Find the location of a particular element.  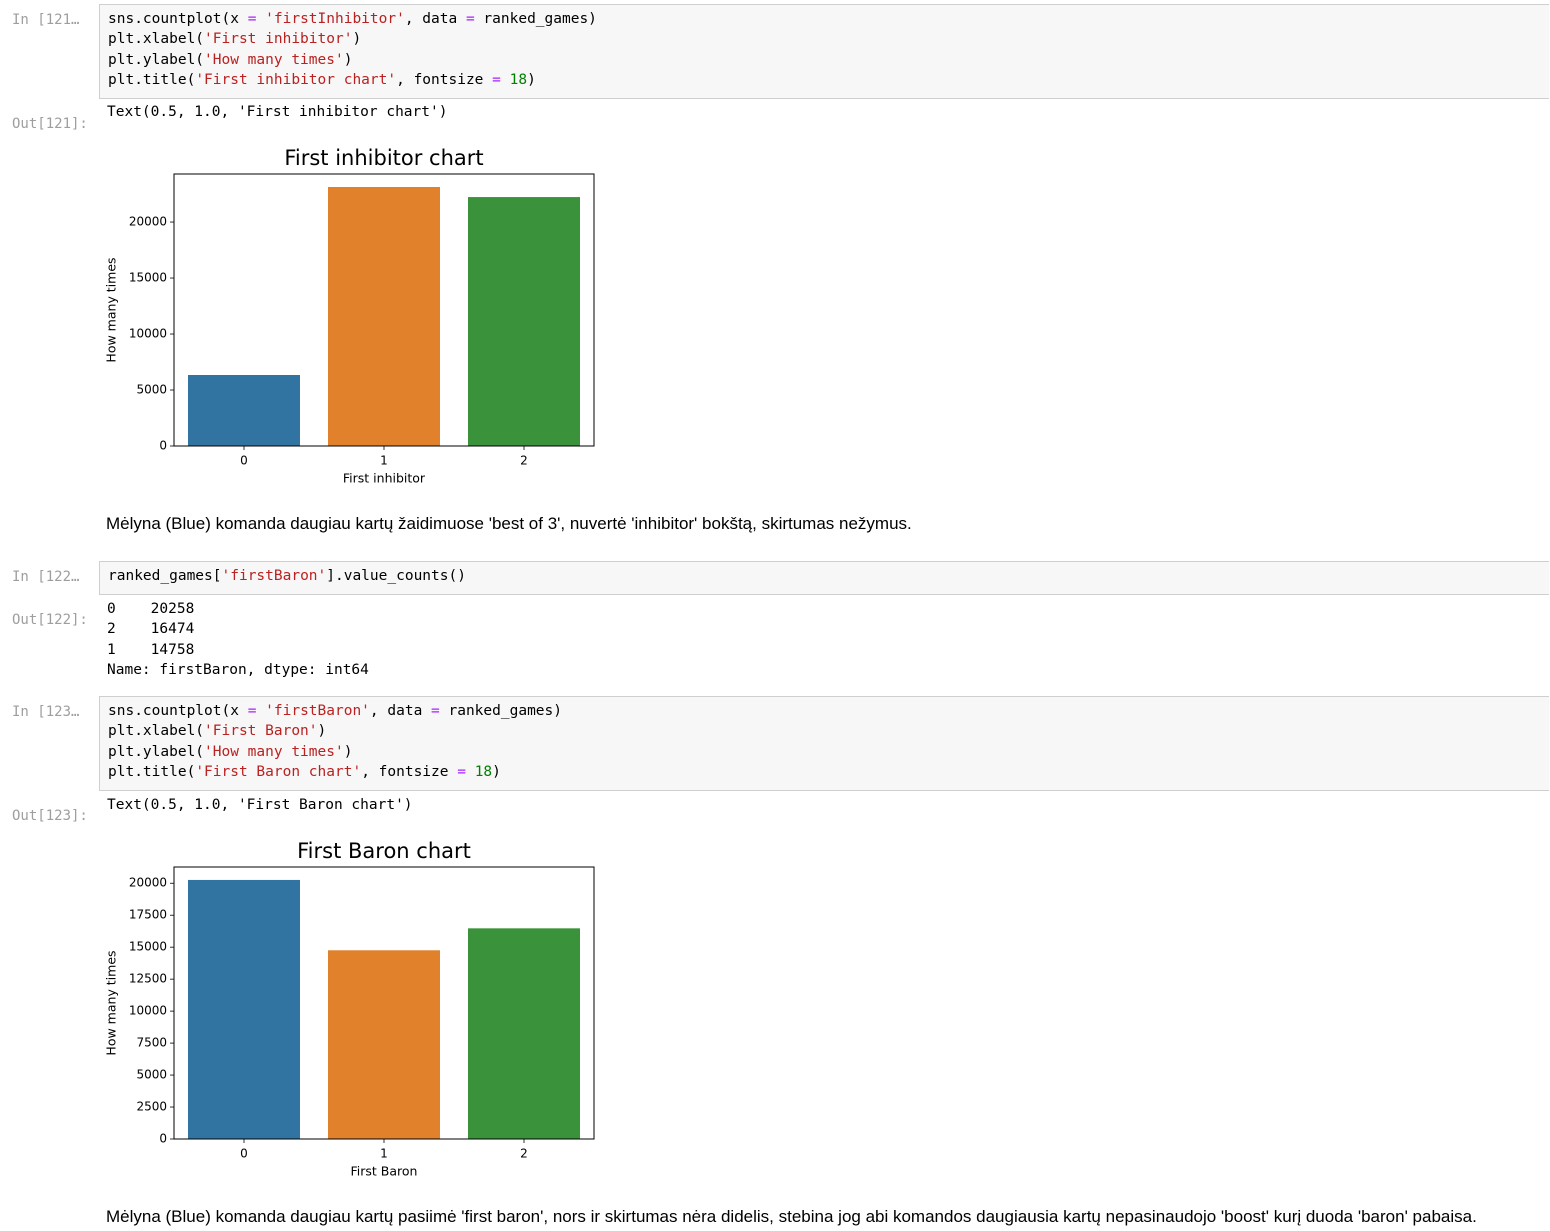

code-line: plt.xlabel('First inhibitor') is located at coordinates (235, 39).